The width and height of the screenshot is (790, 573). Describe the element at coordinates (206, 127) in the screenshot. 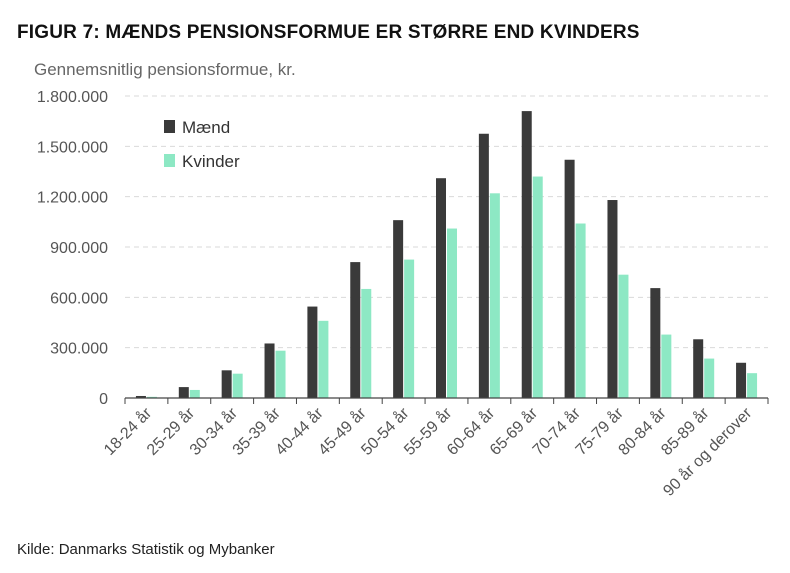

I see `legend-label-maend: Mænd` at that location.